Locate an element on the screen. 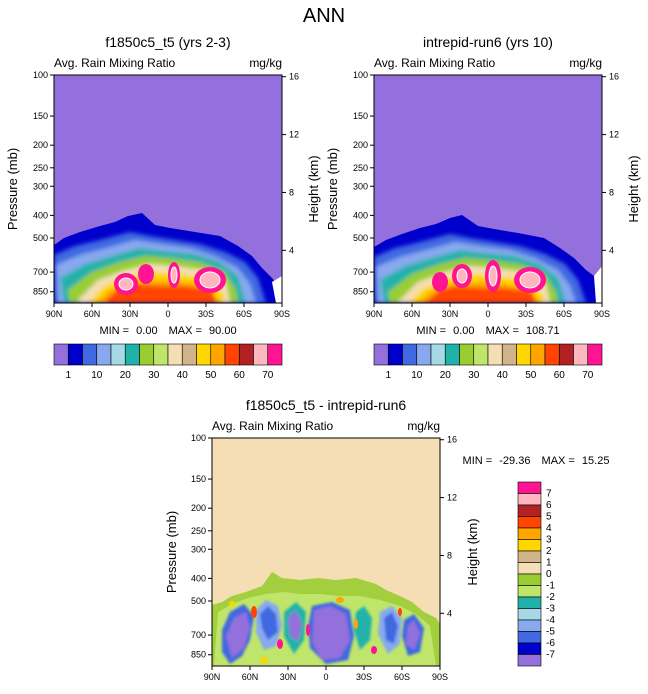  panel-1-min-value: 0.00 is located at coordinates (146, 331).